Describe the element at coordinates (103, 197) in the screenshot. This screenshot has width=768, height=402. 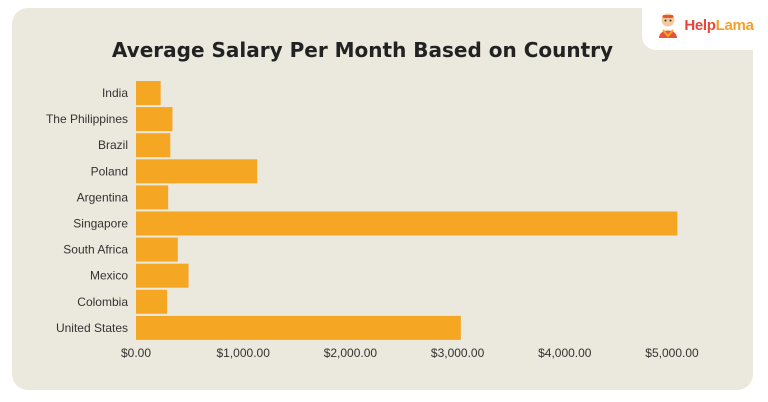
I see `category-label: Argentina` at that location.